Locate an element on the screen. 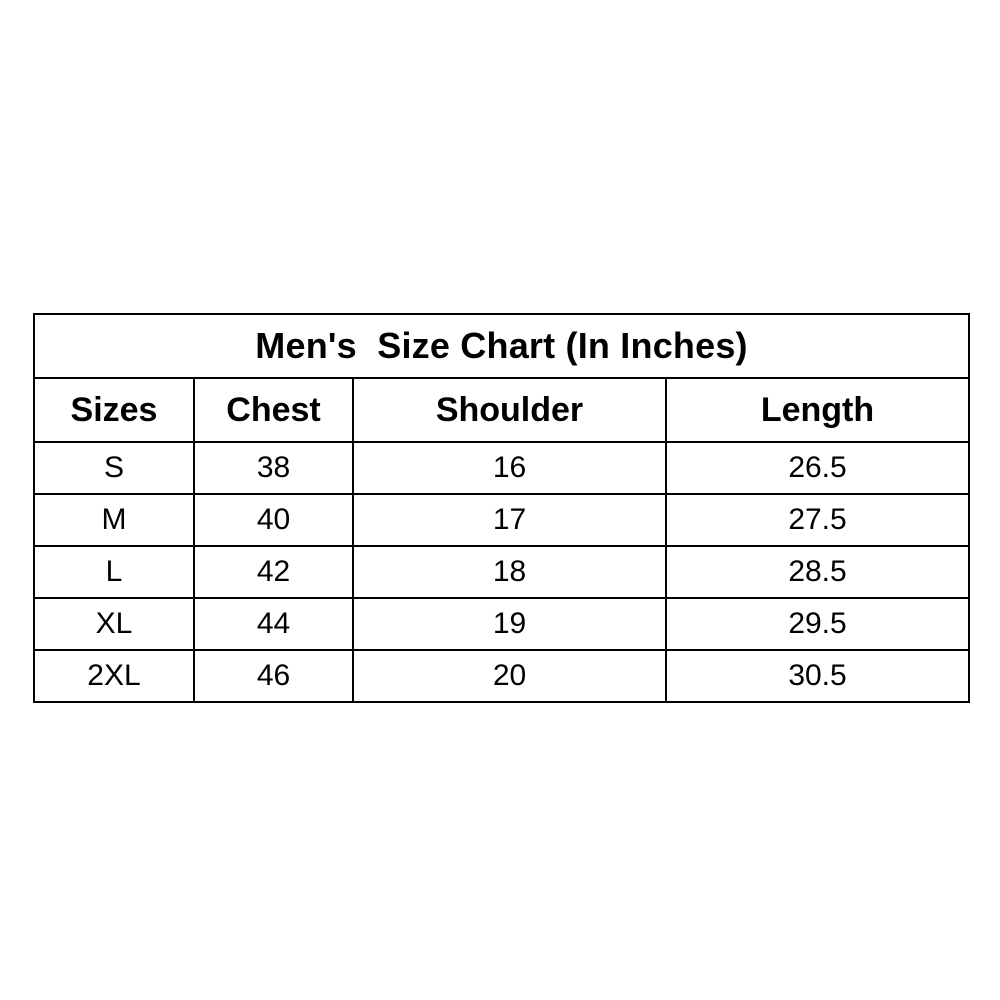 This screenshot has height=1000, width=1000. cell-chest: 46 is located at coordinates (273, 676).